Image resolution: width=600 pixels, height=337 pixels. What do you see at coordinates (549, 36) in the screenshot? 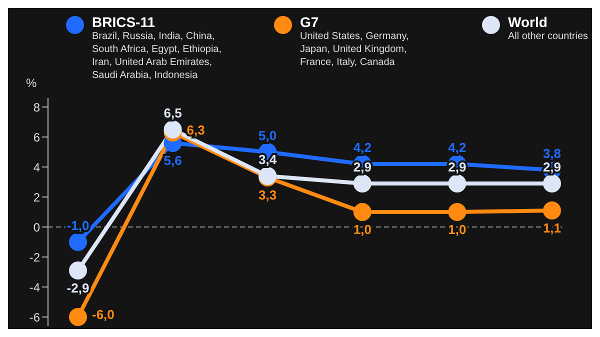
I see `text: All other countries` at bounding box center [549, 36].